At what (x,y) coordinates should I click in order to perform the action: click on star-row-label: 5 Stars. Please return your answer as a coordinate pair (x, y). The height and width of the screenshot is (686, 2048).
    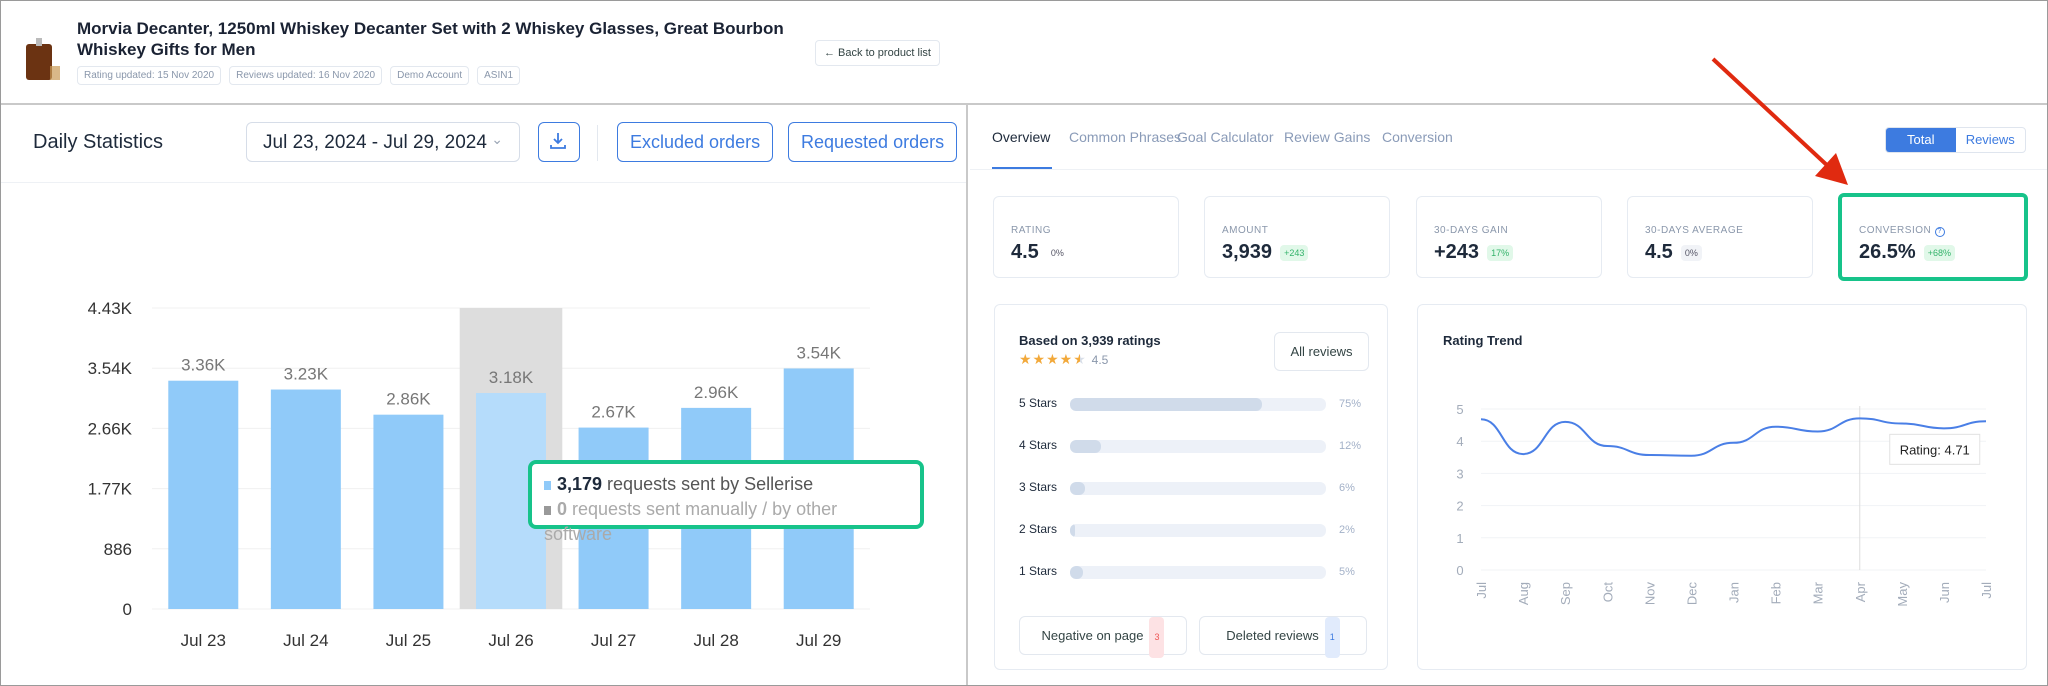
    Looking at the image, I should click on (1038, 403).